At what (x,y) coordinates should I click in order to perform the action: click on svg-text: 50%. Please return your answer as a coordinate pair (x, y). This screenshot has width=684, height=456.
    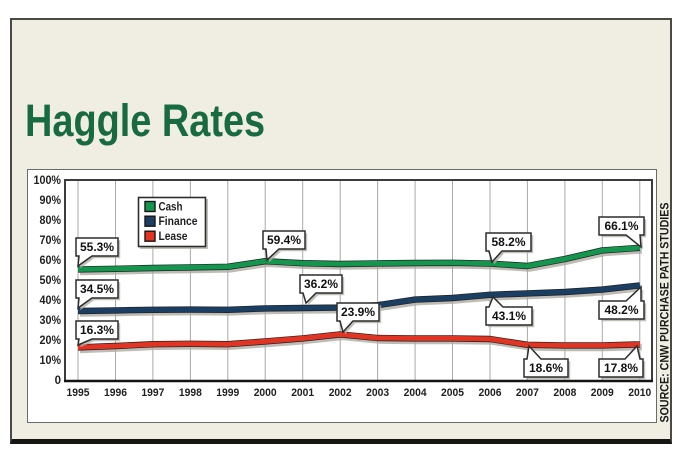
    Looking at the image, I should click on (51, 281).